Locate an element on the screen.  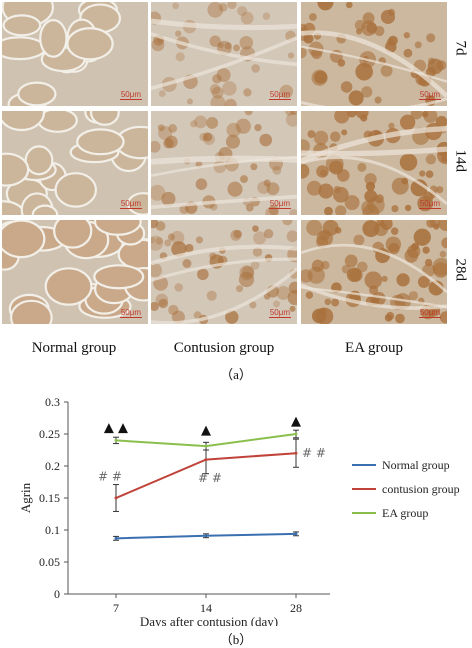
x-axis-label: Days after contusion (day) is located at coordinates (209, 620).